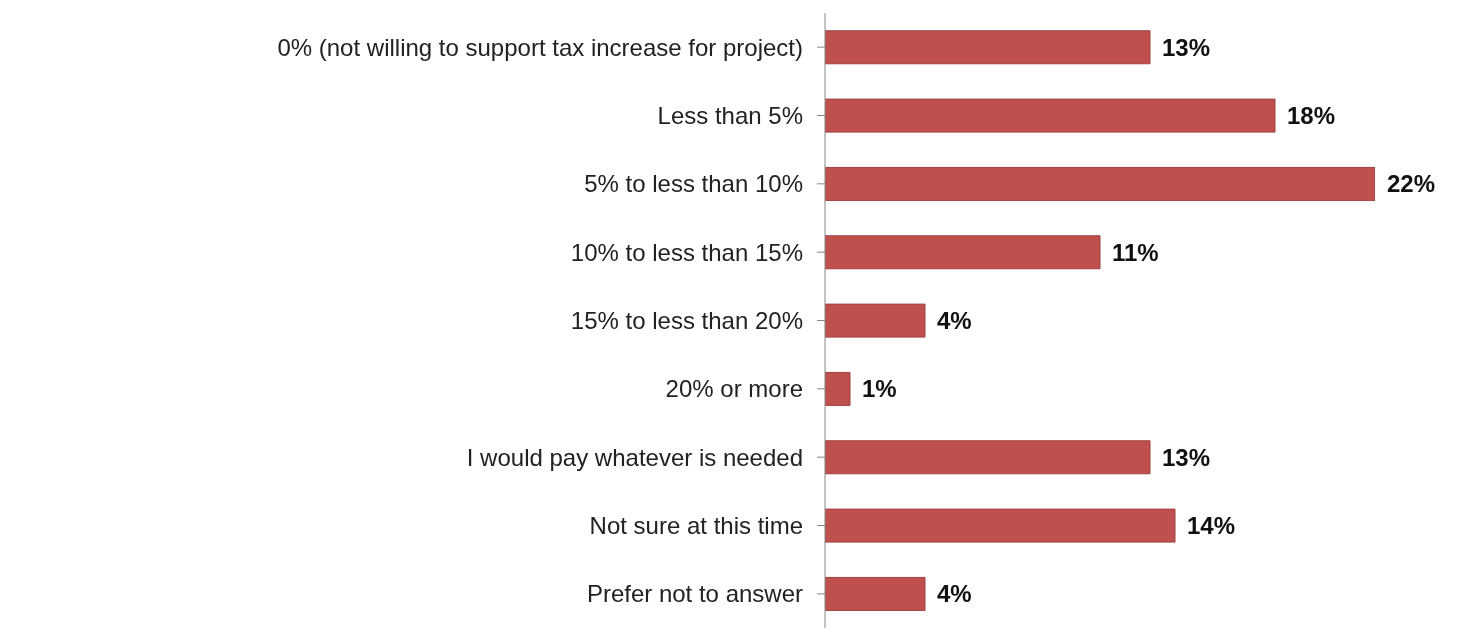 This screenshot has height=638, width=1473. What do you see at coordinates (734, 389) in the screenshot?
I see `y-tick-label: 20% or more` at bounding box center [734, 389].